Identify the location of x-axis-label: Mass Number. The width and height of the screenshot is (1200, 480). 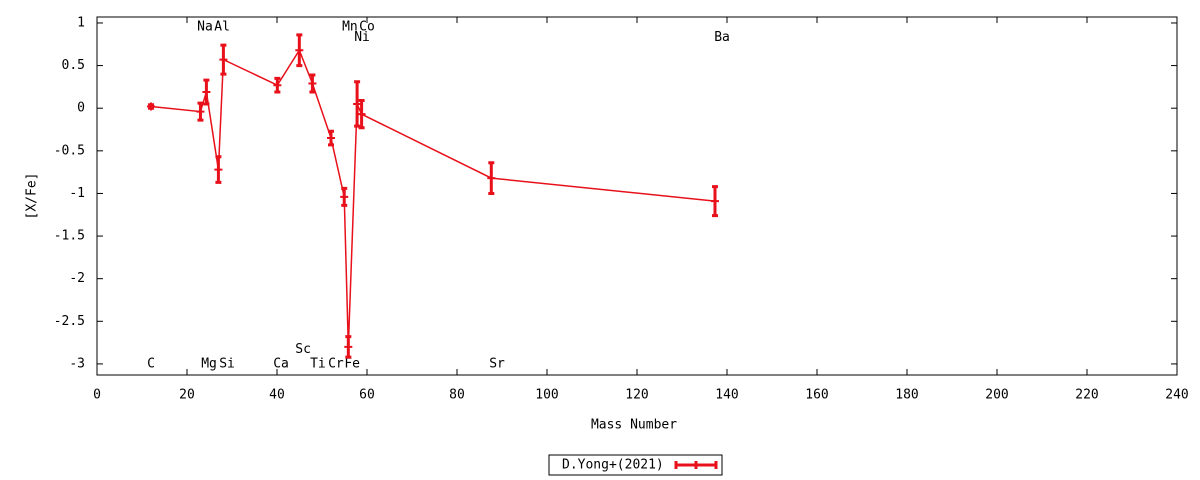
(634, 425).